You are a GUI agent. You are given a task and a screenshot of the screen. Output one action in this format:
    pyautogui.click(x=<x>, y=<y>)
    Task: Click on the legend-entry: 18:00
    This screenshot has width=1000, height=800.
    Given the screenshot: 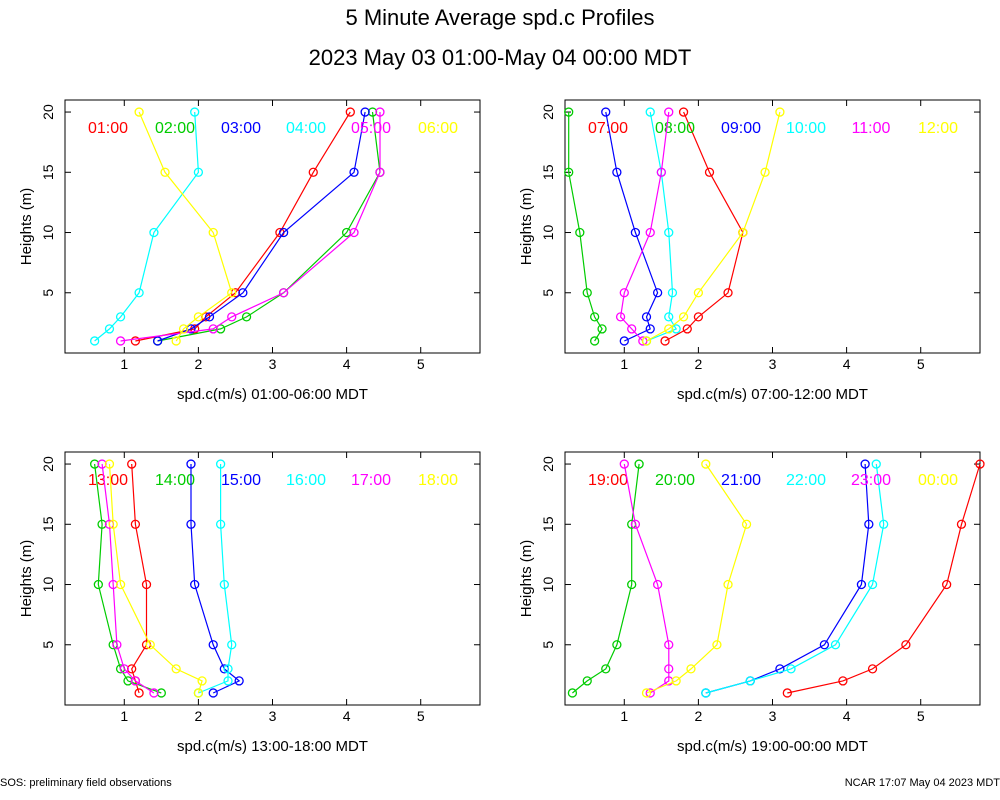 What is the action you would take?
    pyautogui.click(x=438, y=480)
    